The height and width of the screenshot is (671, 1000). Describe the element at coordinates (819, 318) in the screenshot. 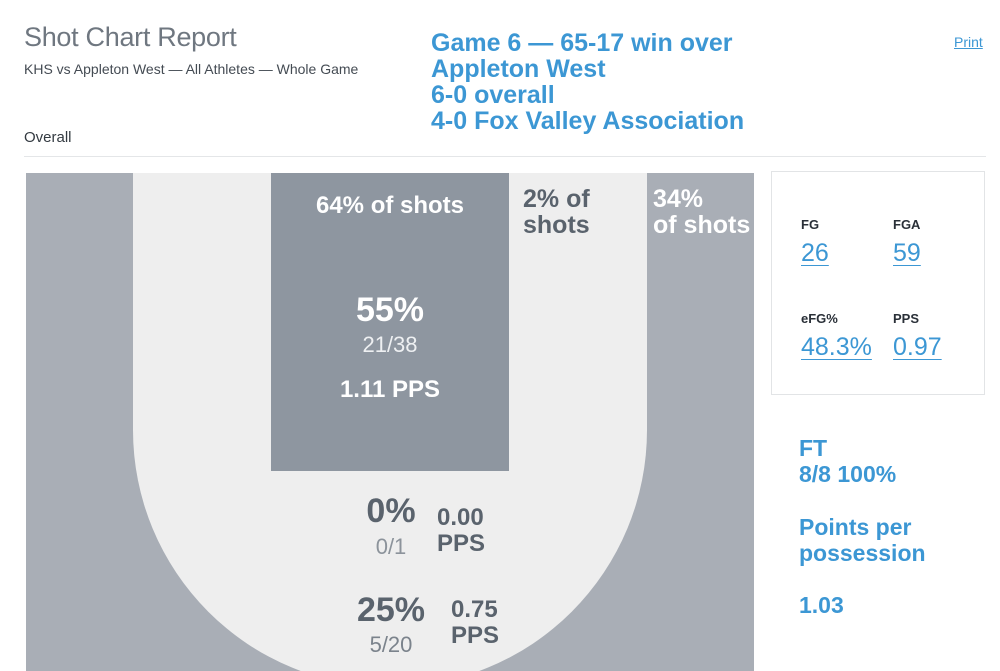

I see `efg-label: eFG%` at that location.